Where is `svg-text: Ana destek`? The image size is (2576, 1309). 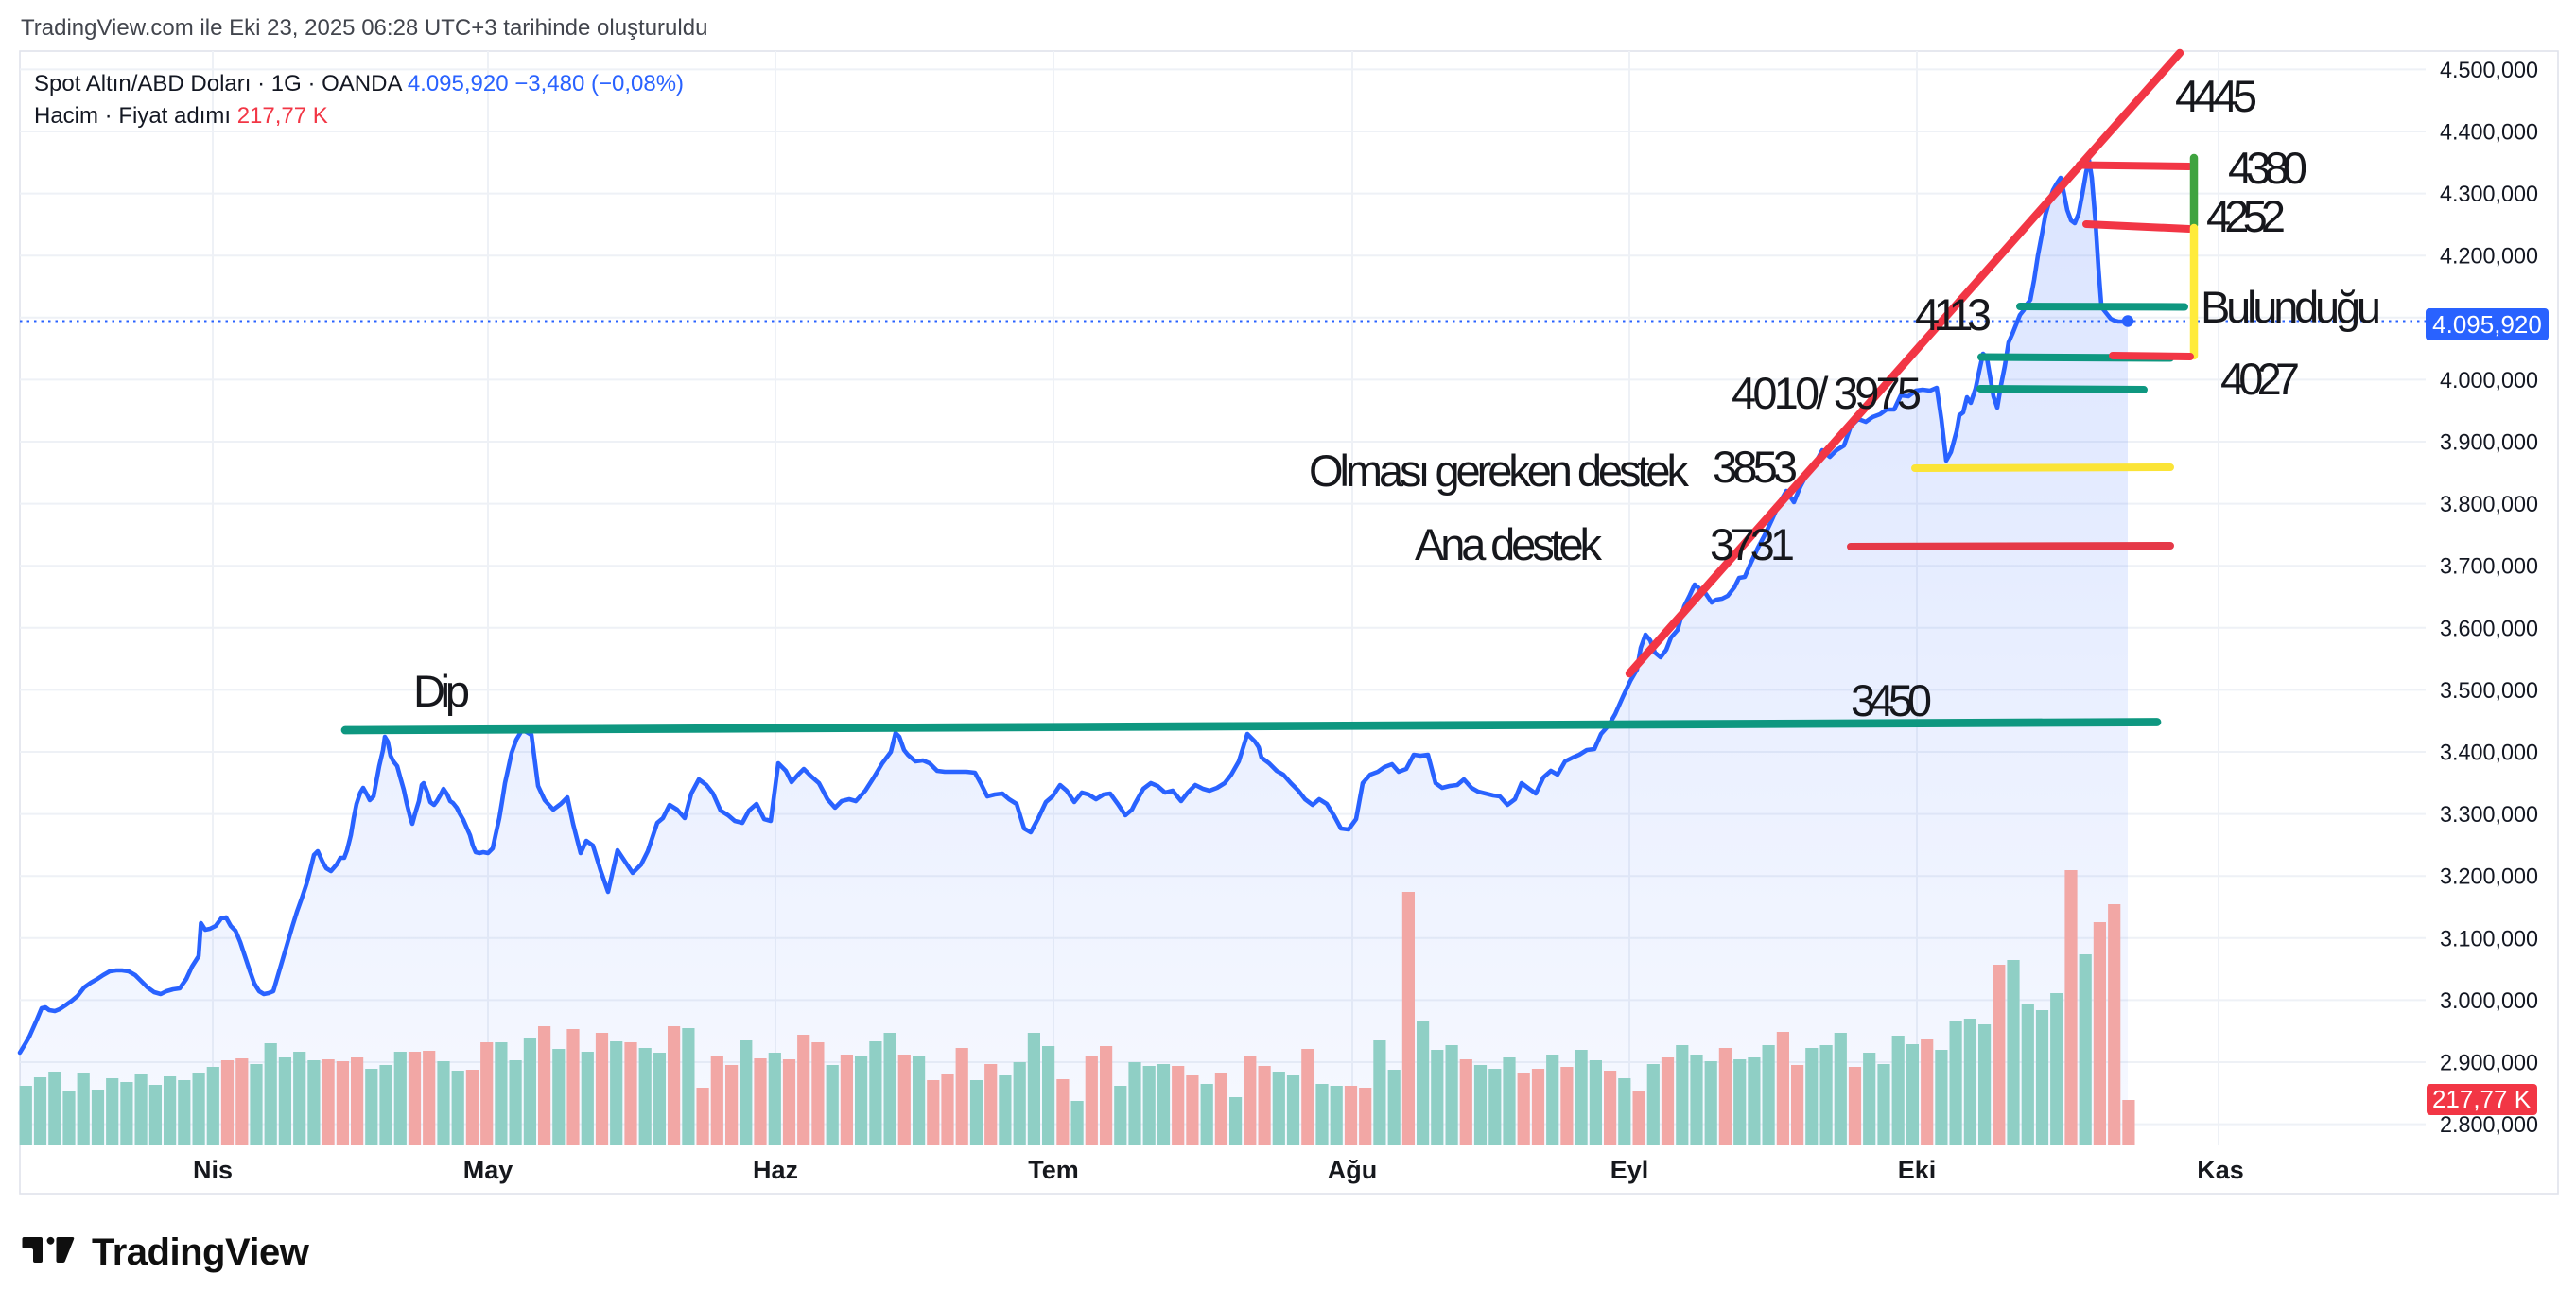 svg-text: Ana destek is located at coordinates (1509, 544).